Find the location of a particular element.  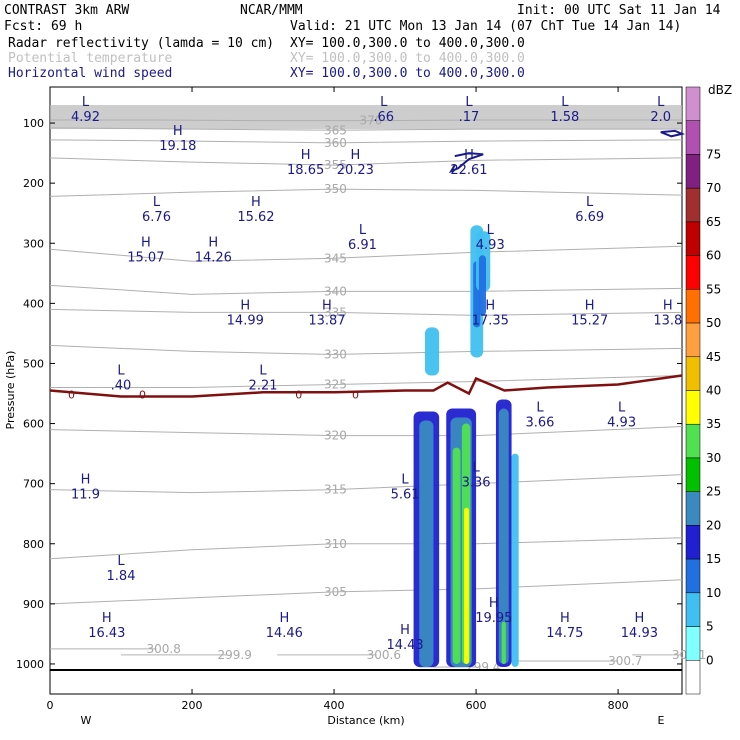

y-tick-label: 600 is located at coordinates (33, 424).